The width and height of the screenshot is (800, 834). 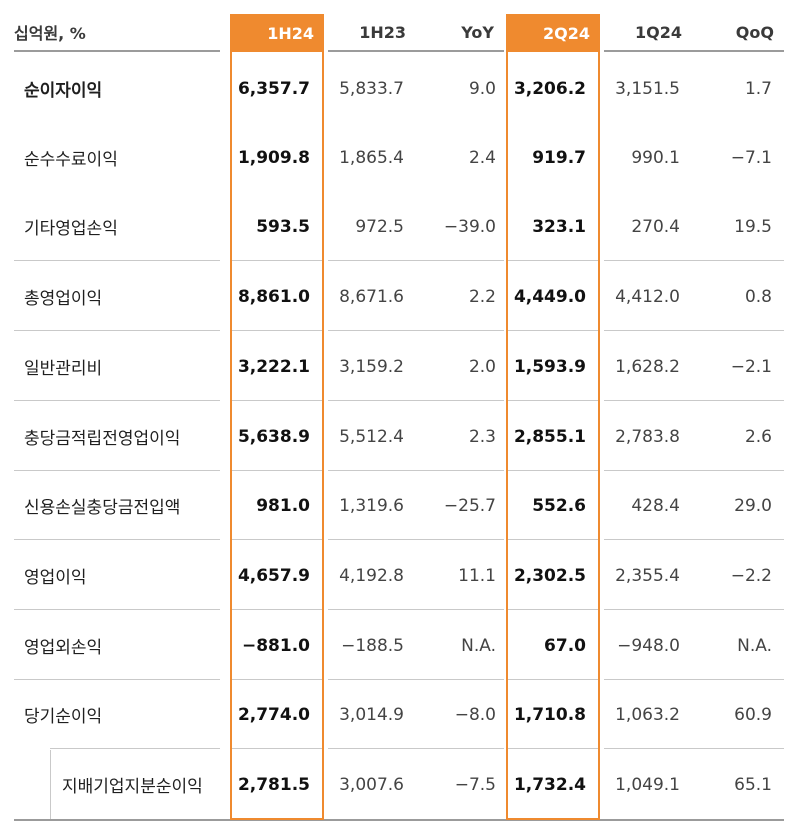 I want to click on value-1h24: 2,774.0, so click(x=273, y=714).